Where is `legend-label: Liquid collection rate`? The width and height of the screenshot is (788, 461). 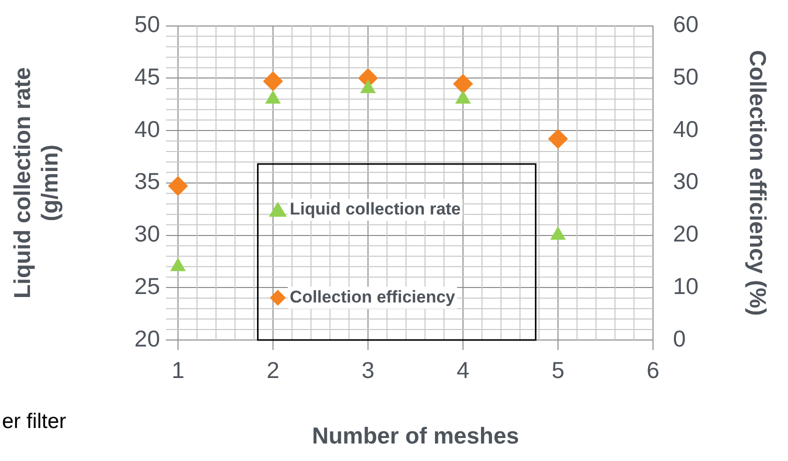
legend-label: Liquid collection rate is located at coordinates (375, 208).